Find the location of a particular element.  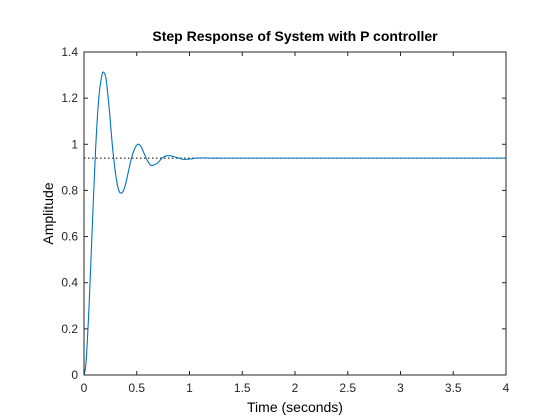

x-tick-label: 3 is located at coordinates (400, 388).